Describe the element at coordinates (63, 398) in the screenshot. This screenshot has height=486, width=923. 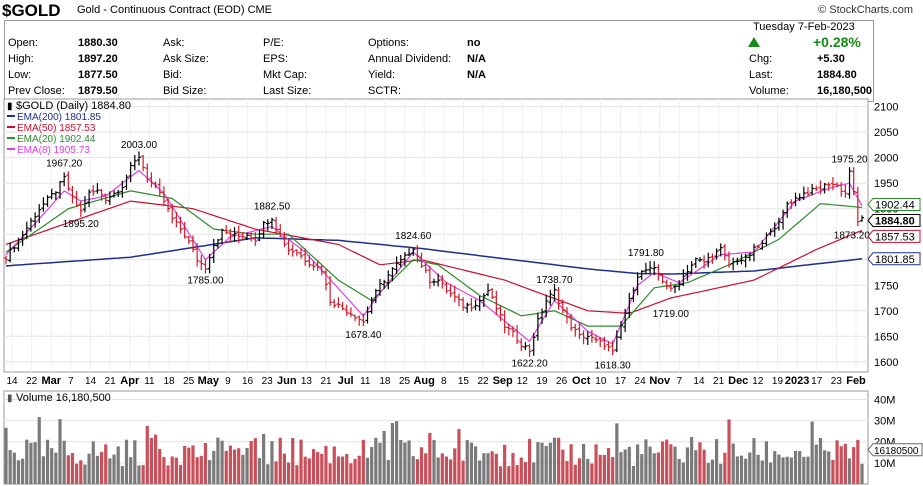
I see `volume-legend-label: Volume 16,180,500` at that location.